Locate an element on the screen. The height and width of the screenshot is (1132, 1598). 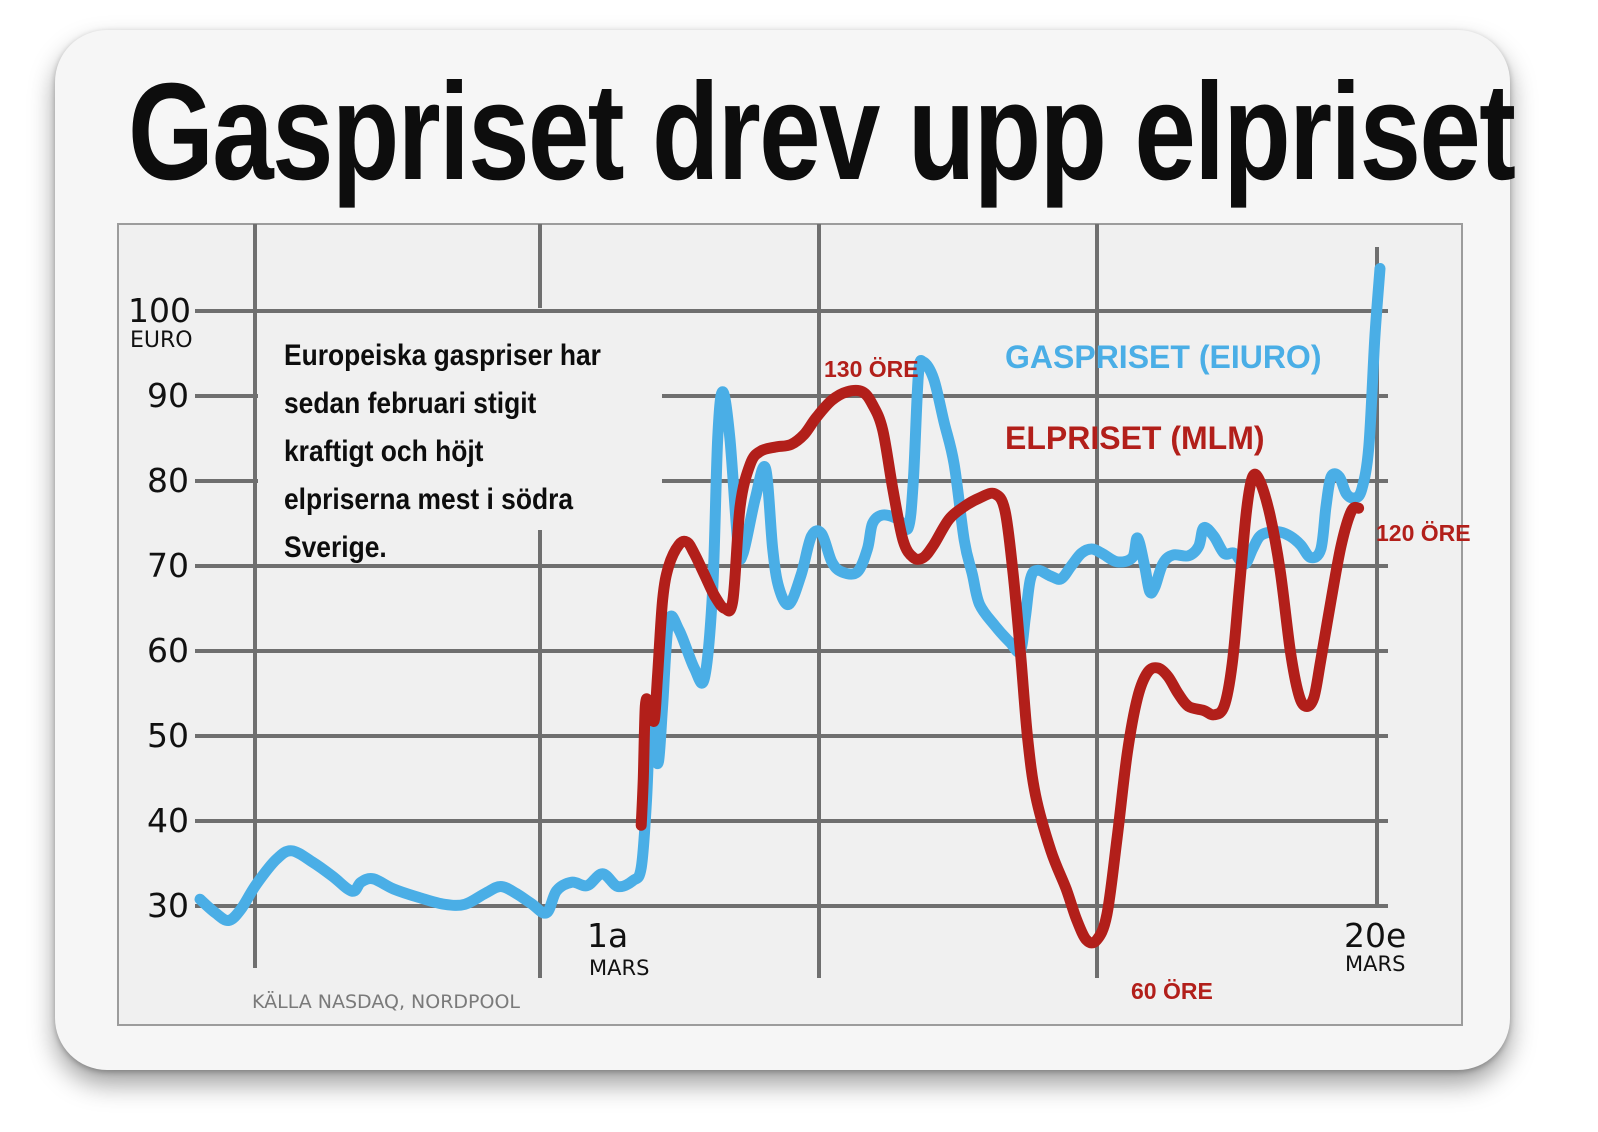
y-tick-label: 80 is located at coordinates (168, 480).